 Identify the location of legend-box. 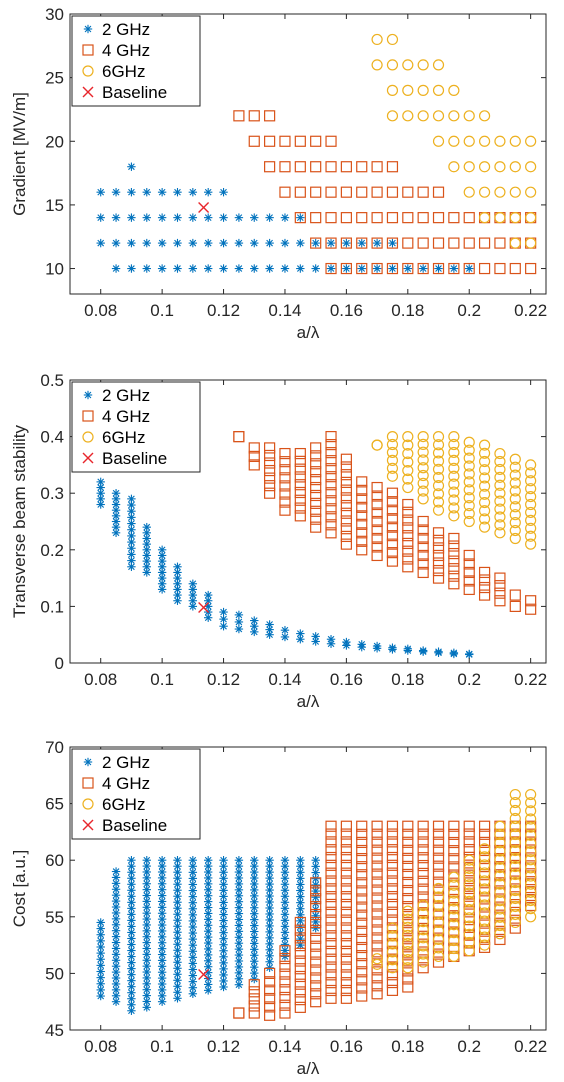
(136, 427).